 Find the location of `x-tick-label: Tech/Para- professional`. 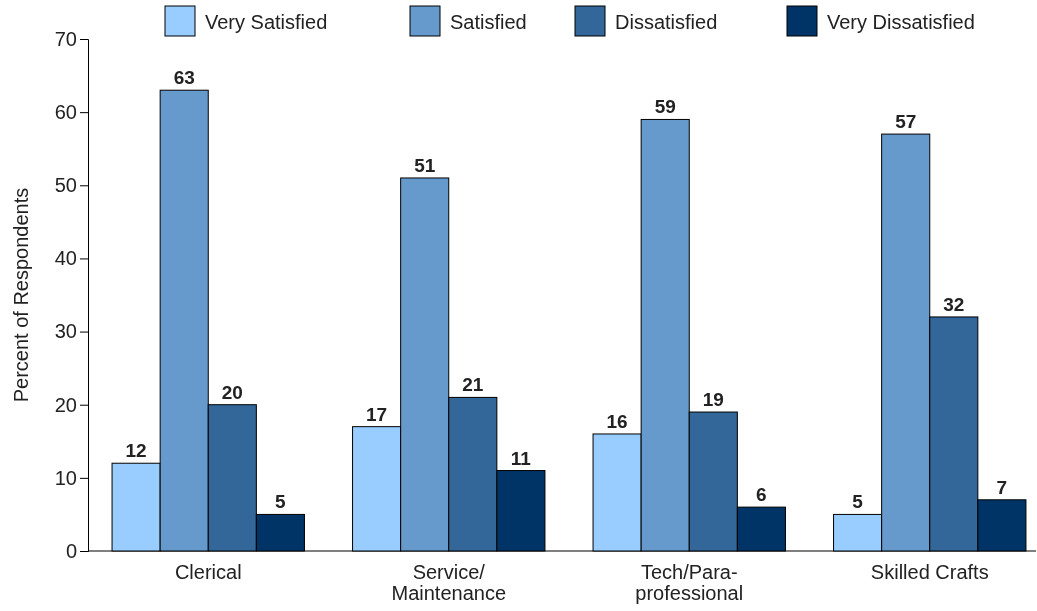

x-tick-label: Tech/Para- professional is located at coordinates (689, 582).